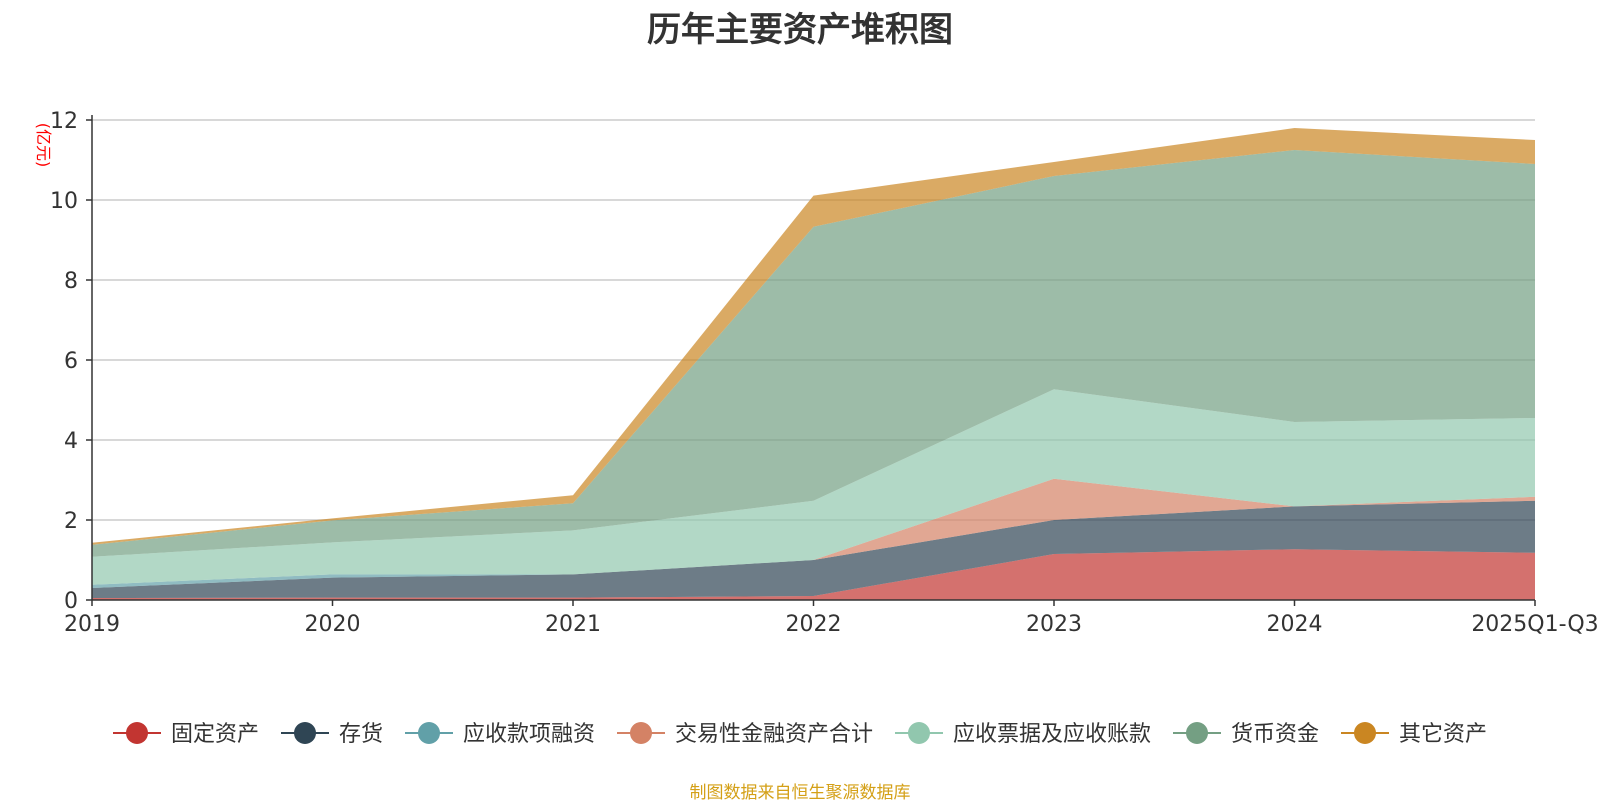 This screenshot has height=803, width=1600. Describe the element at coordinates (71, 601) in the screenshot. I see `y-tick-label: 0` at that location.